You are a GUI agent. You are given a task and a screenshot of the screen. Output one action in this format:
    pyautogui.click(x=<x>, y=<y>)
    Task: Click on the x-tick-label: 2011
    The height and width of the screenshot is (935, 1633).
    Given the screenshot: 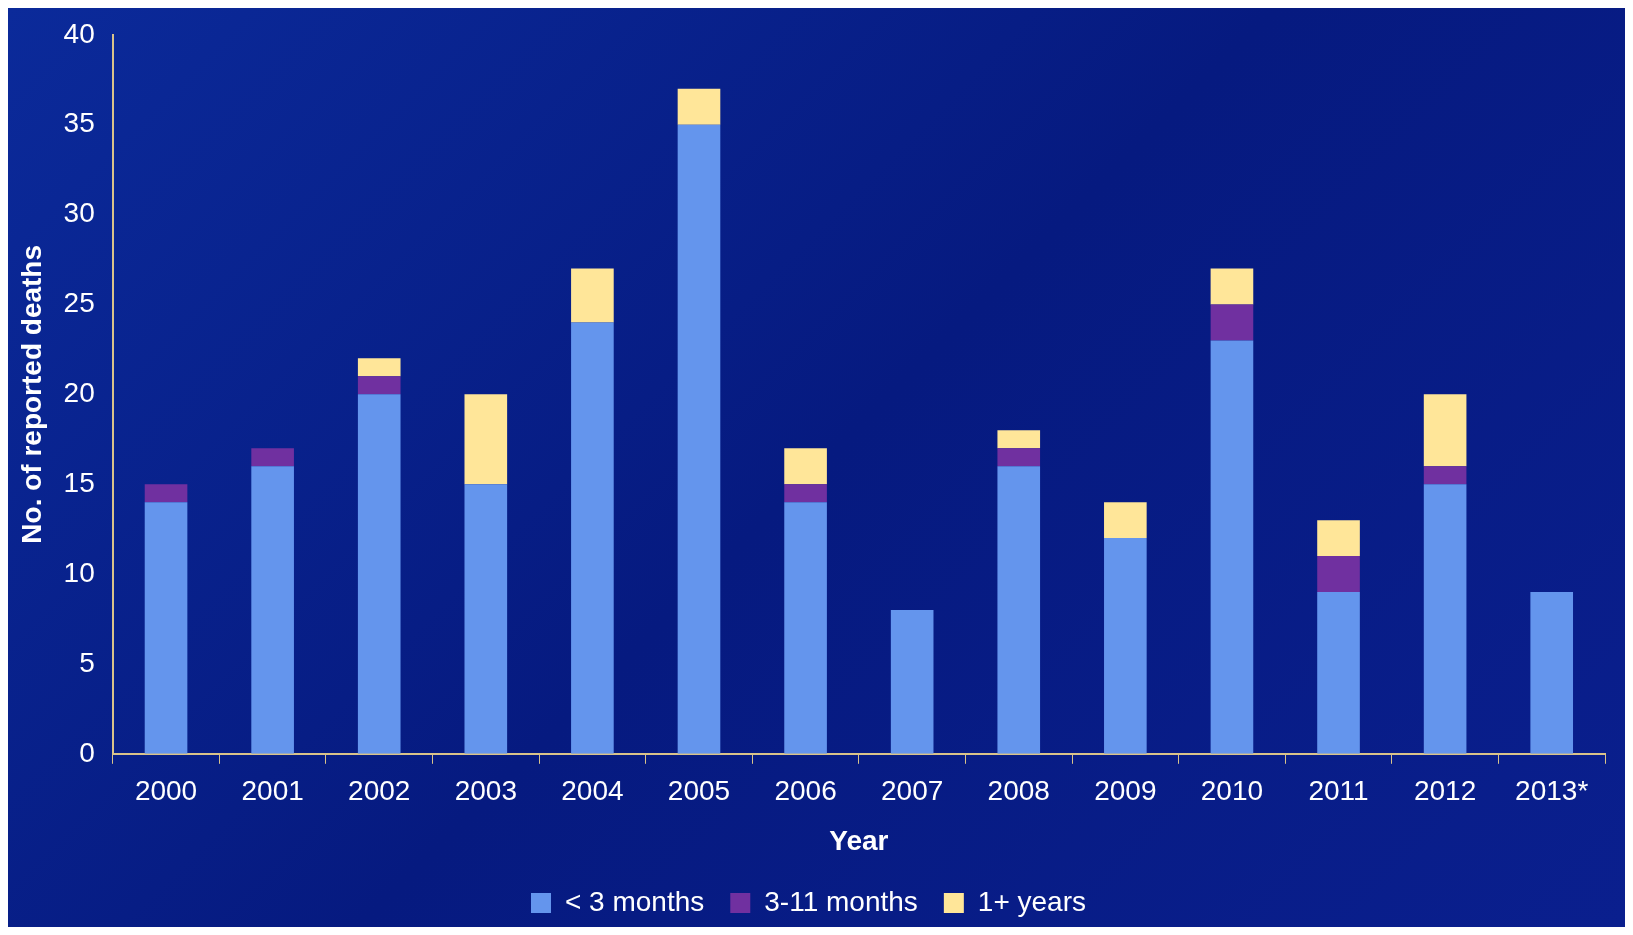 What is the action you would take?
    pyautogui.click(x=1338, y=791)
    